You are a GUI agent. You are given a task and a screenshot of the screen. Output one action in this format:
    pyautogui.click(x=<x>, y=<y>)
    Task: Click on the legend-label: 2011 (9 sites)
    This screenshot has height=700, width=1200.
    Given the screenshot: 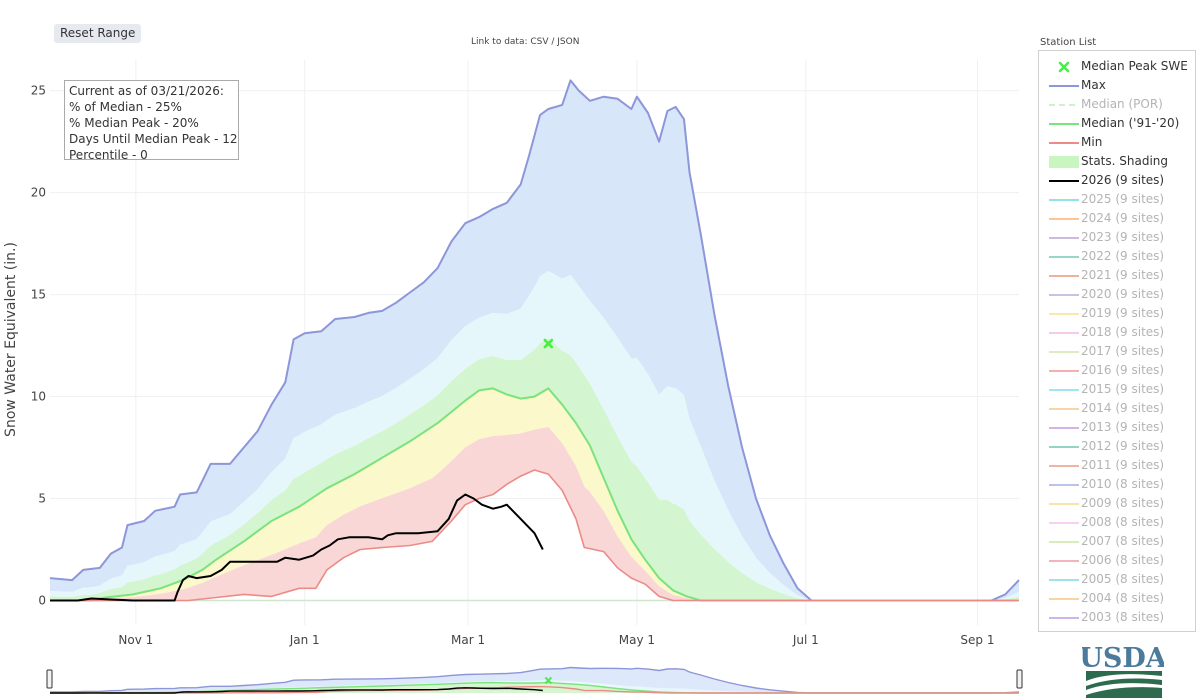 What is the action you would take?
    pyautogui.click(x=1123, y=465)
    